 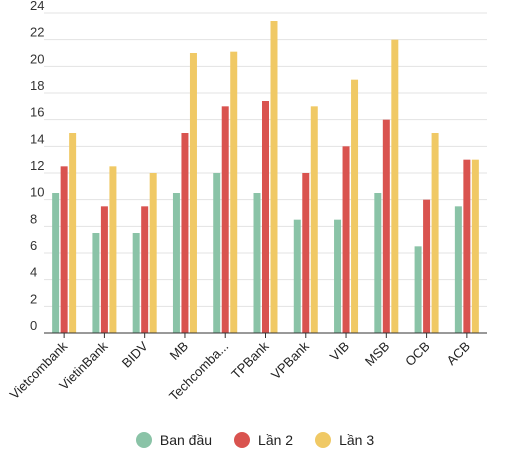 I want to click on x-tick-label: BIDV, so click(x=135, y=354).